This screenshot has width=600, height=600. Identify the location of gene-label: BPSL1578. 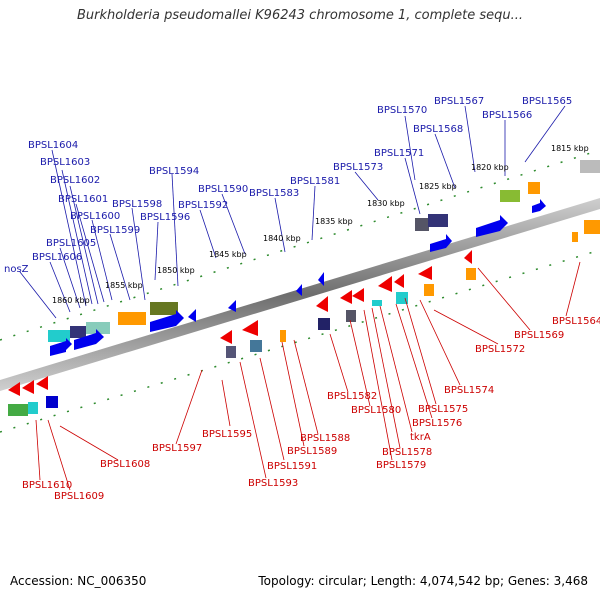
(407, 452).